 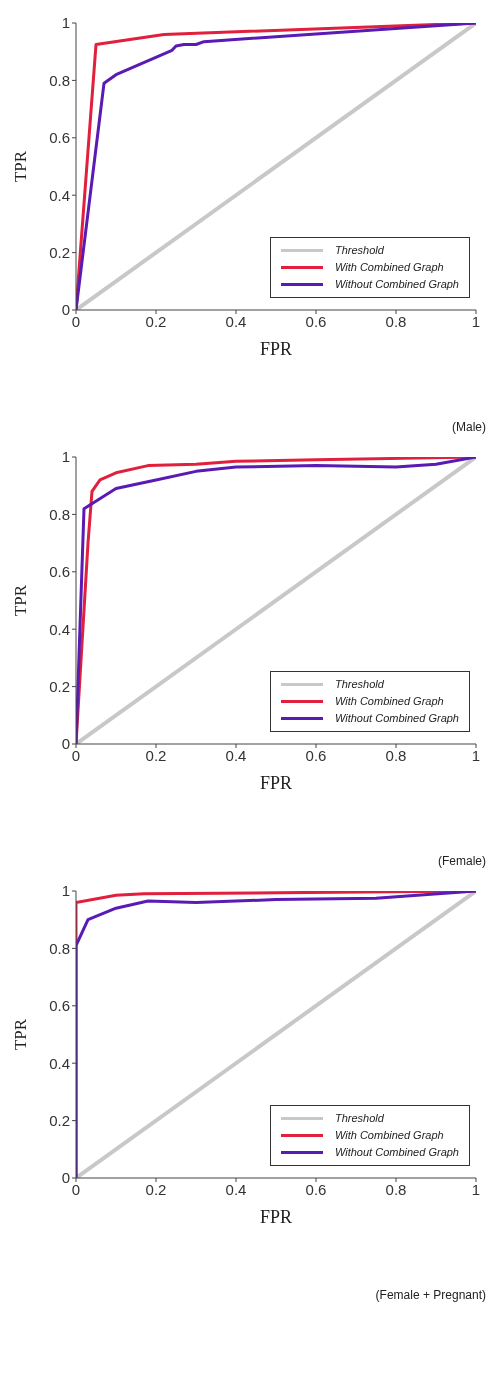 What do you see at coordinates (469, 427) in the screenshot?
I see `text: (Male)` at bounding box center [469, 427].